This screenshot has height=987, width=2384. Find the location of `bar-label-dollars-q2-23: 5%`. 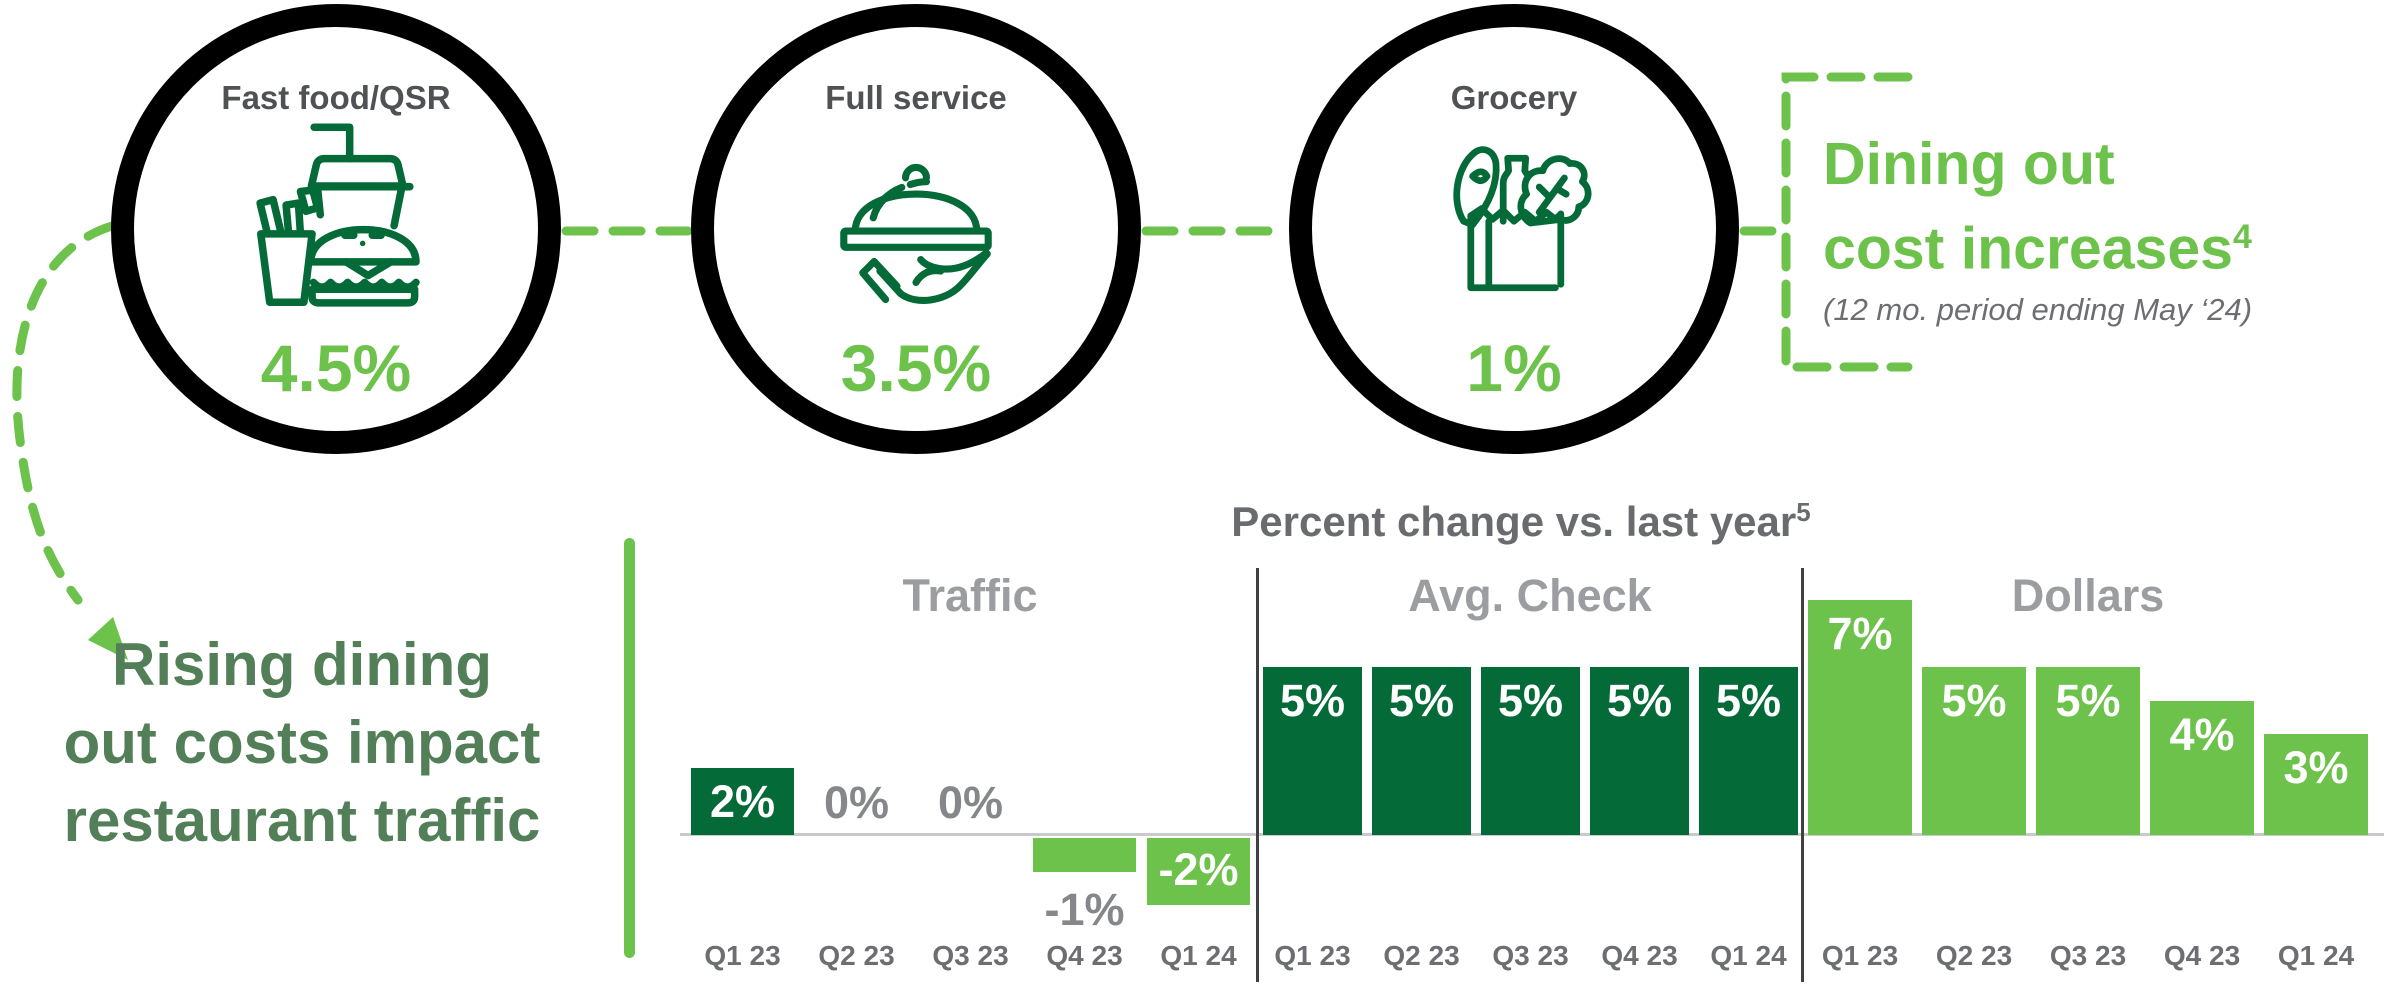

bar-label-dollars-q2-23: 5% is located at coordinates (1974, 700).